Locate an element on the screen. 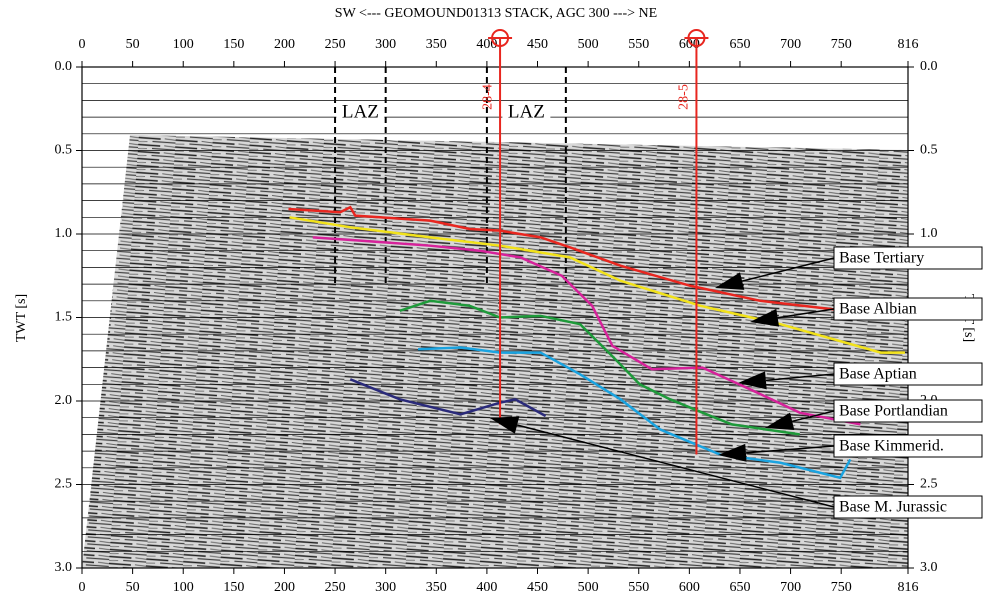 The height and width of the screenshot is (606, 991). y-tick-label: 0.5 is located at coordinates (64, 150).